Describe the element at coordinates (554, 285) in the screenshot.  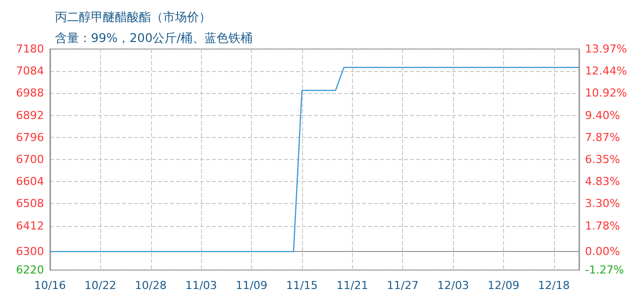
I see `x-tick-label: 12/18` at that location.